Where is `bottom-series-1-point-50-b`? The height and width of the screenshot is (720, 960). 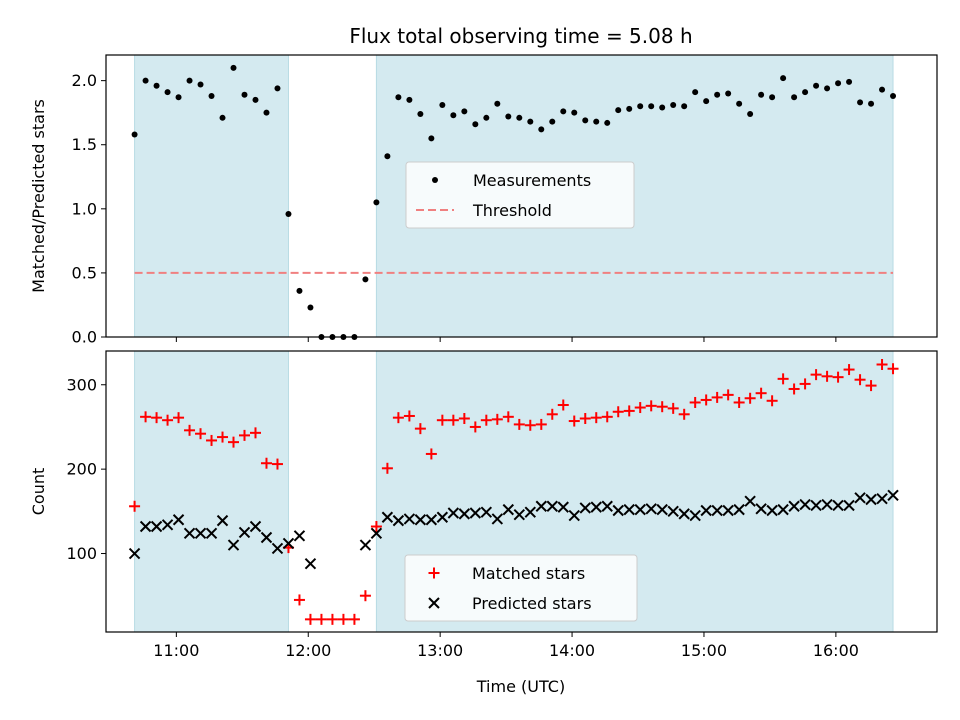
bottom-series-1-point-50-b is located at coordinates (728, 510).